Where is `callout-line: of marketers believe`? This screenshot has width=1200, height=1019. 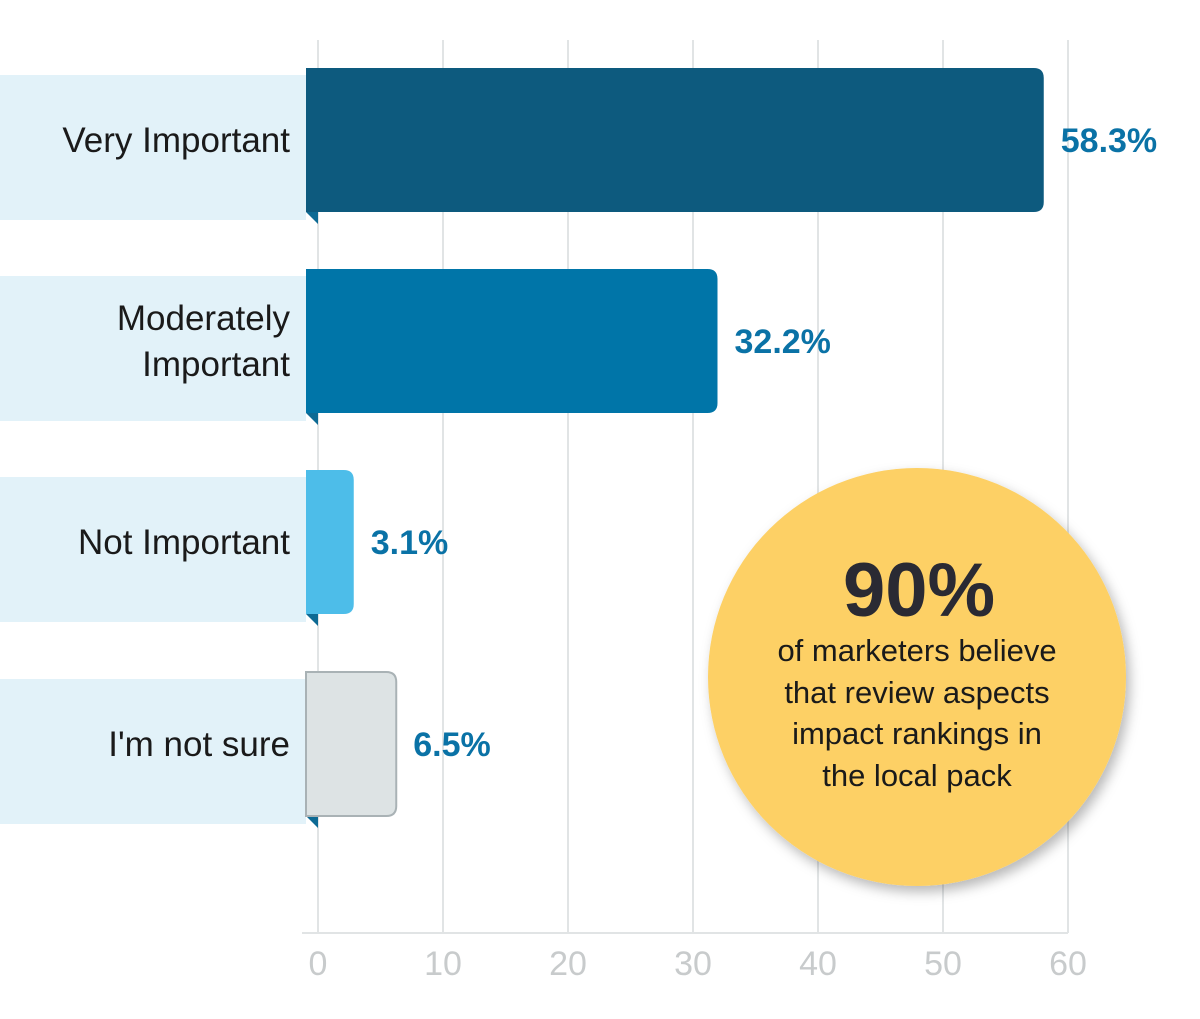 callout-line: of marketers believe is located at coordinates (916, 650).